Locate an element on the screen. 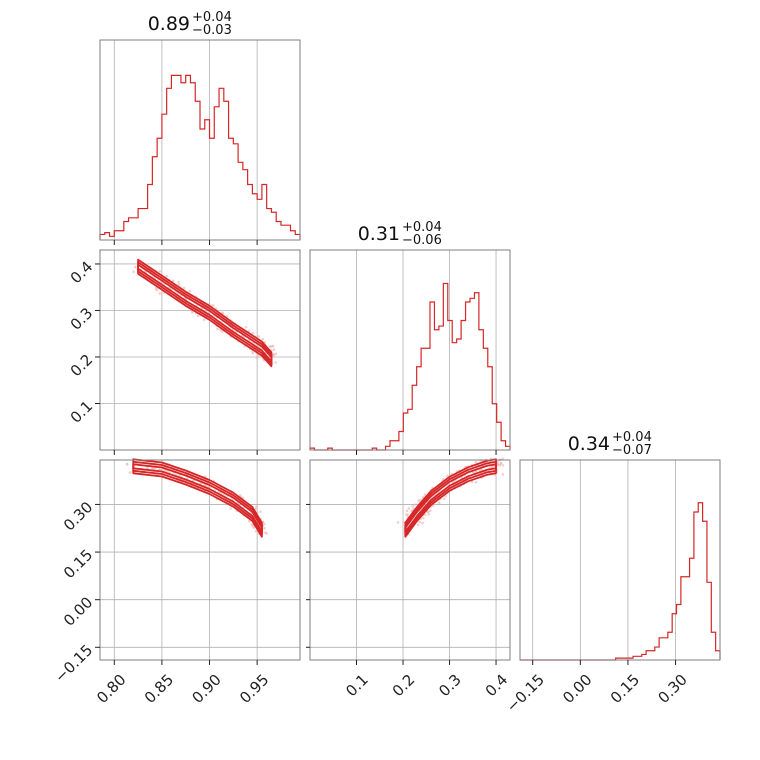 This screenshot has height=760, width=760. tick-label-y: 0.4 is located at coordinates (82, 273).